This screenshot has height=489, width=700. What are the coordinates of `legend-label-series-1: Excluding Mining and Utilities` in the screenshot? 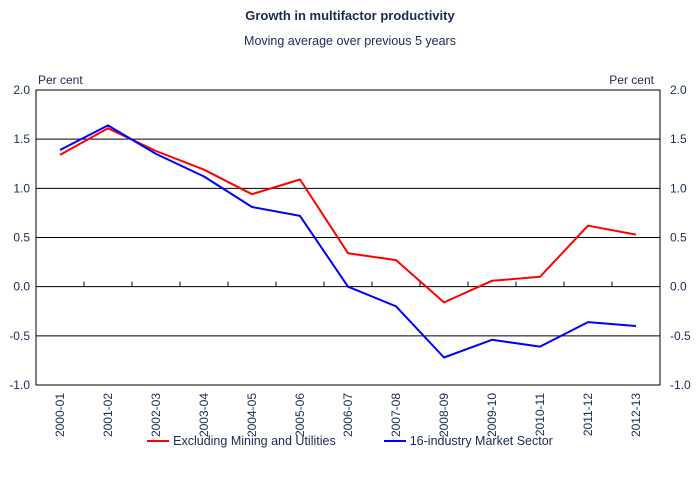 It's located at (254, 441).